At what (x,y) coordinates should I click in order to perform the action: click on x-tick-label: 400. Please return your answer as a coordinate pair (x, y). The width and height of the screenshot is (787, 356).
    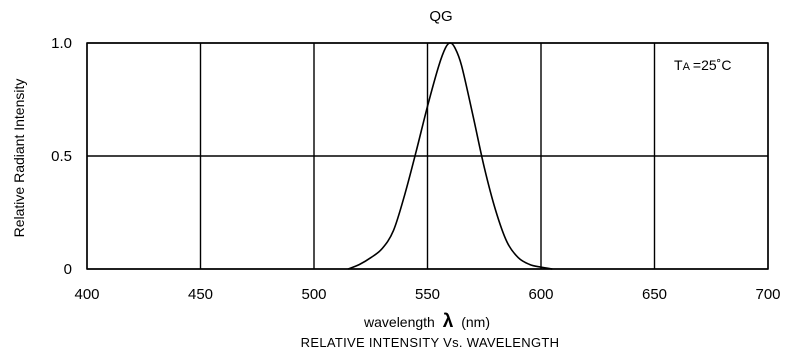
    Looking at the image, I should click on (86, 294).